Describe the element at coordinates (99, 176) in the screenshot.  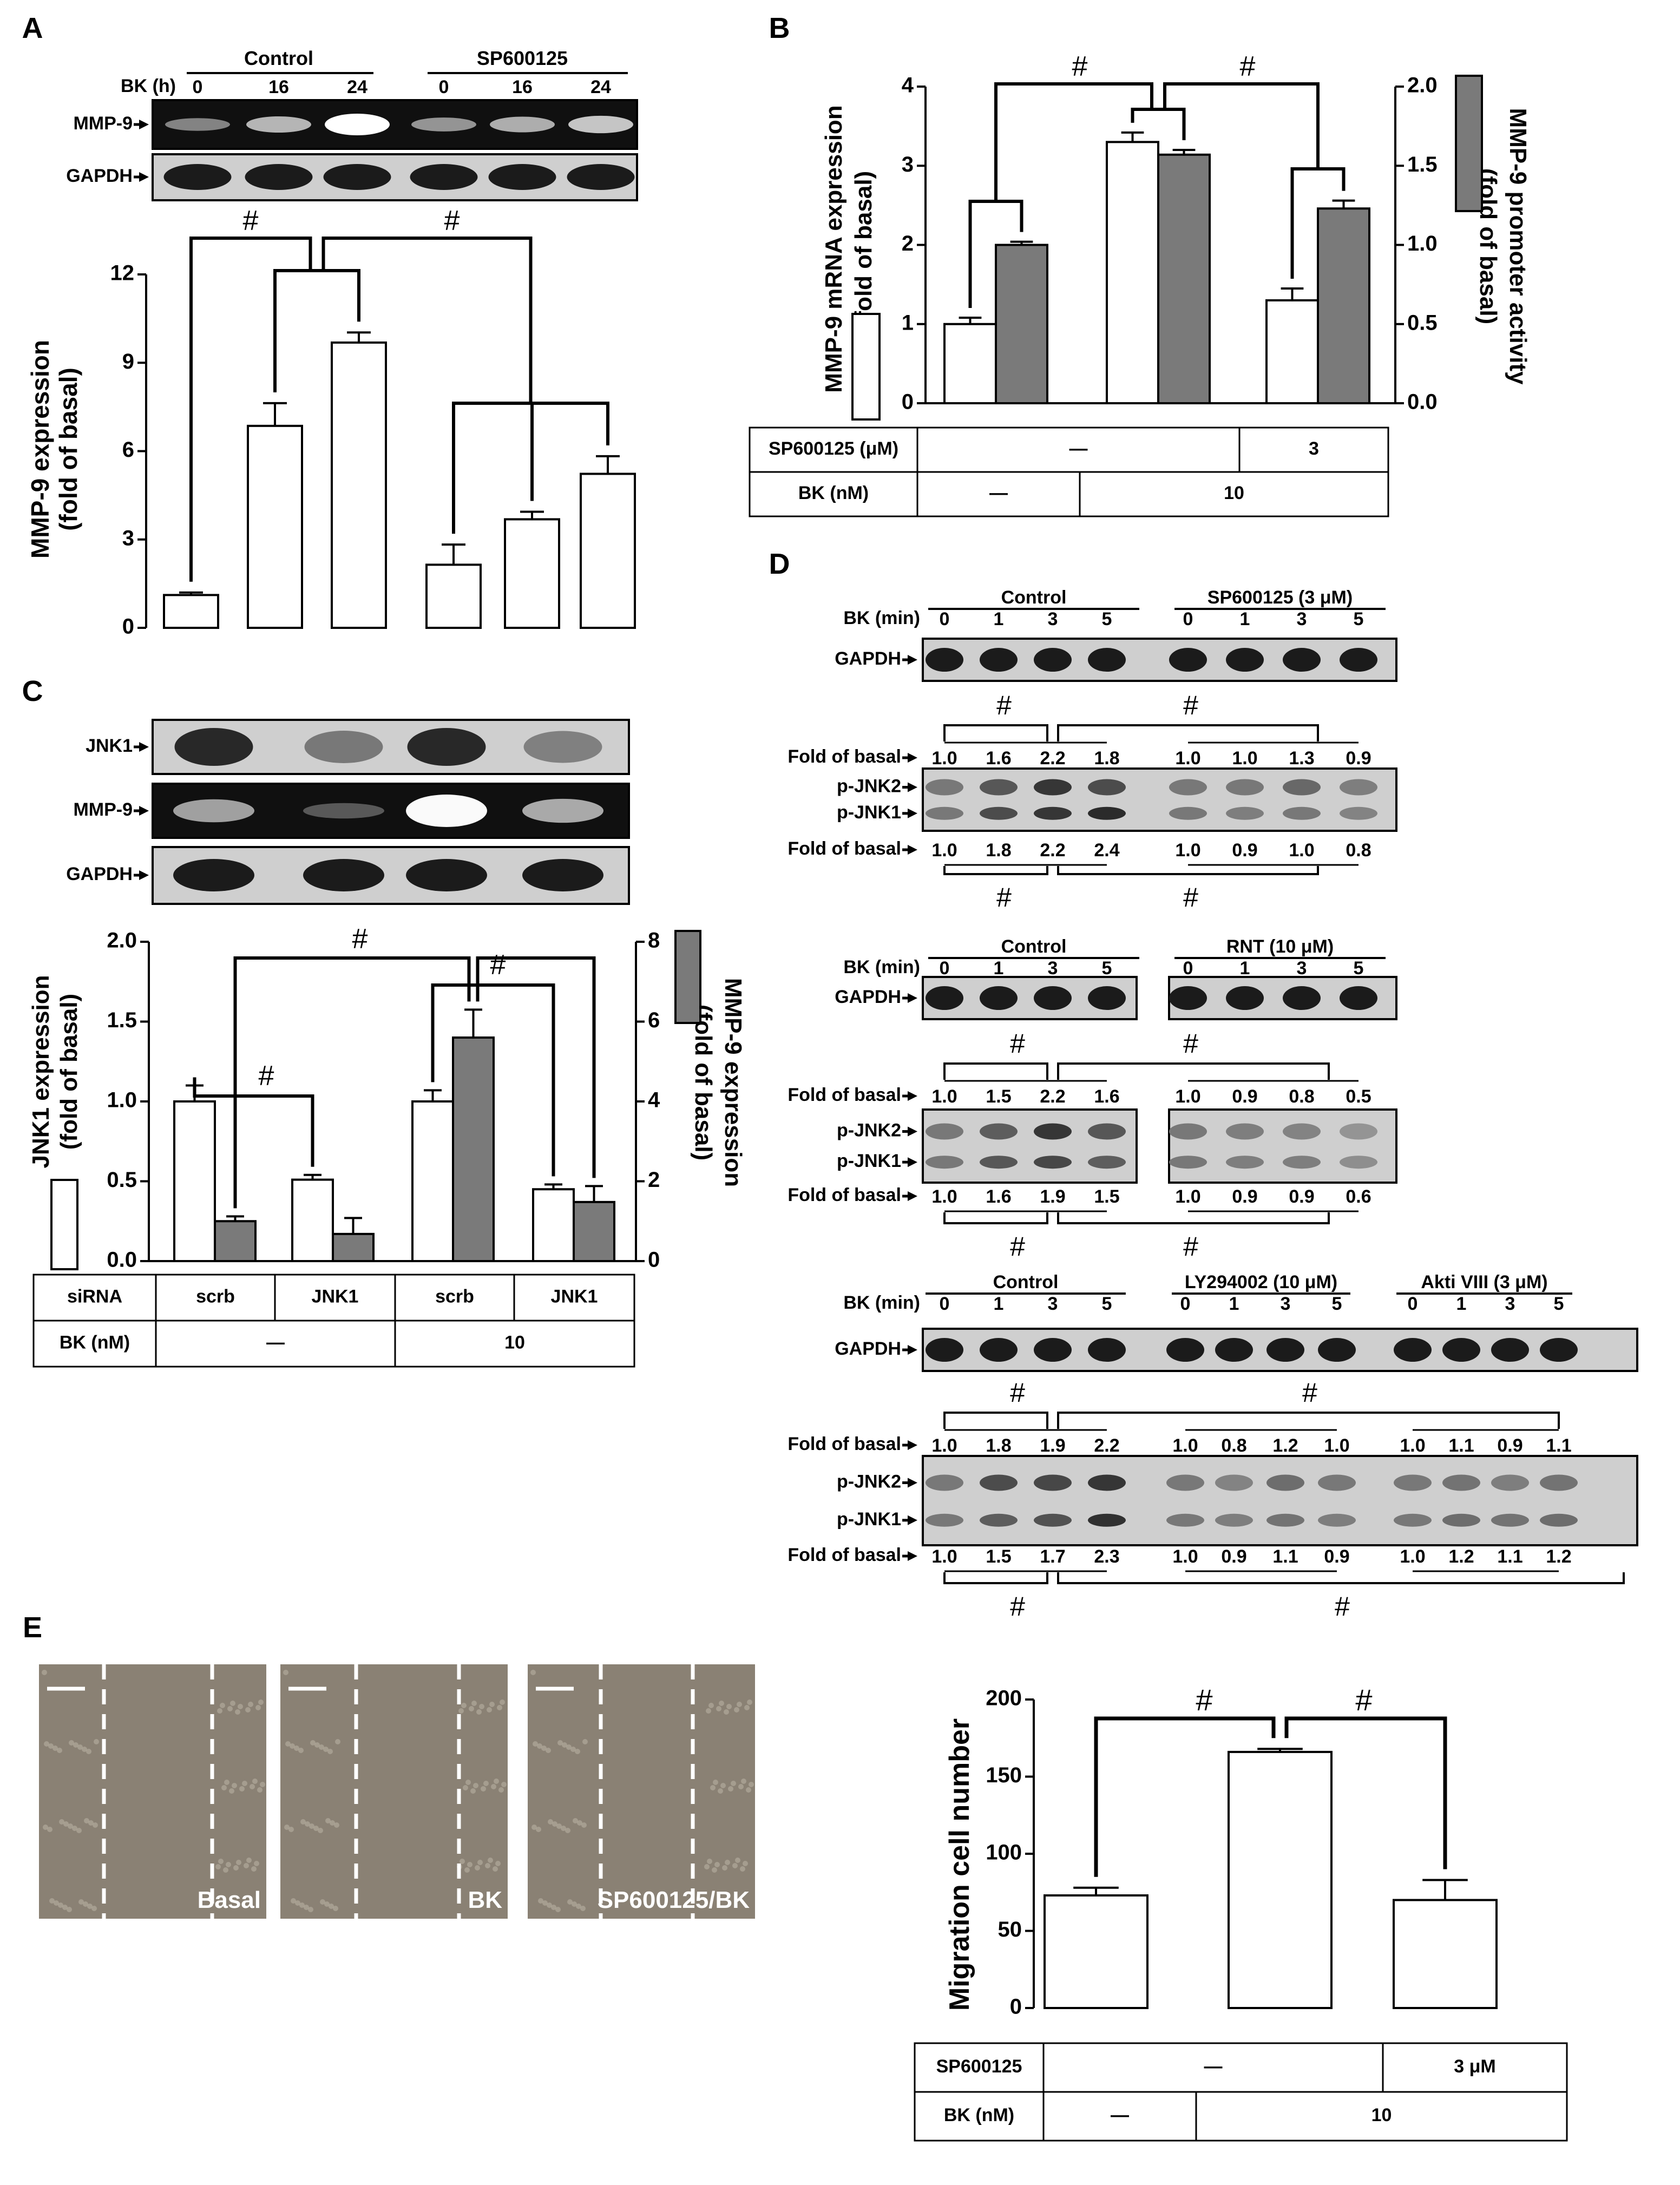
I see `row-label-gapdh: GAPDH` at that location.